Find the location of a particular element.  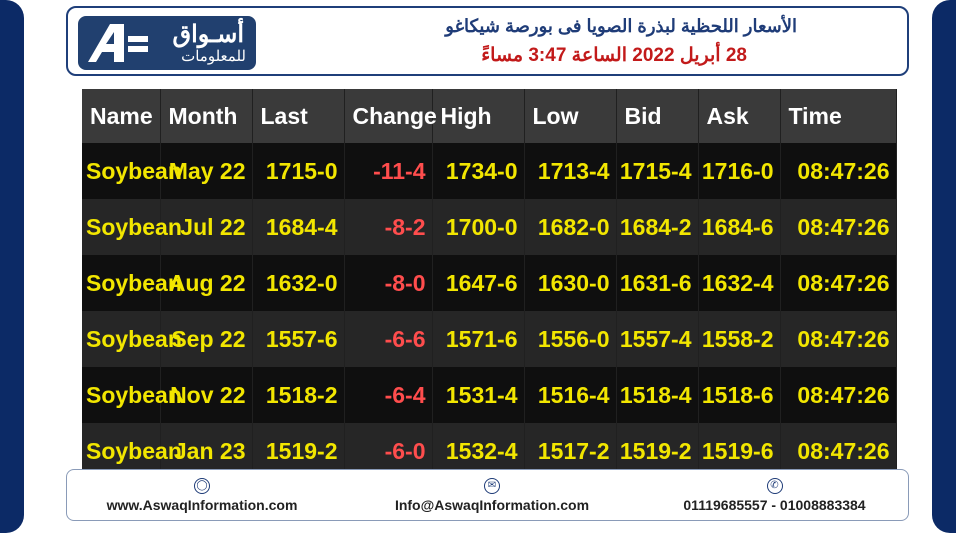

website-link: www.AswaqInformation.com is located at coordinates (202, 505).